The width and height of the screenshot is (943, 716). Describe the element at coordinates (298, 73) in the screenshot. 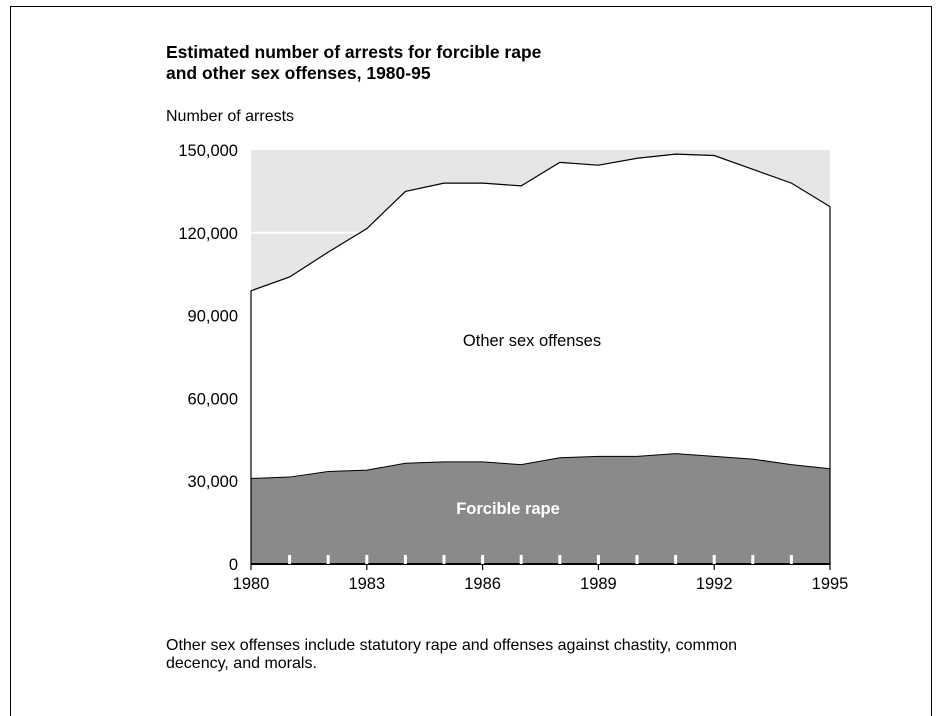

I see `chart-title-line-2: and other sex offenses, 1980-95` at that location.